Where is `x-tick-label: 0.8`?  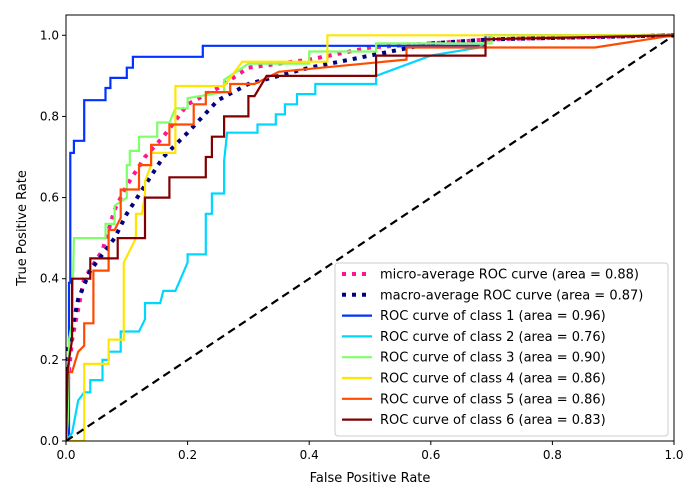
x-tick-label: 0.8 is located at coordinates (552, 455).